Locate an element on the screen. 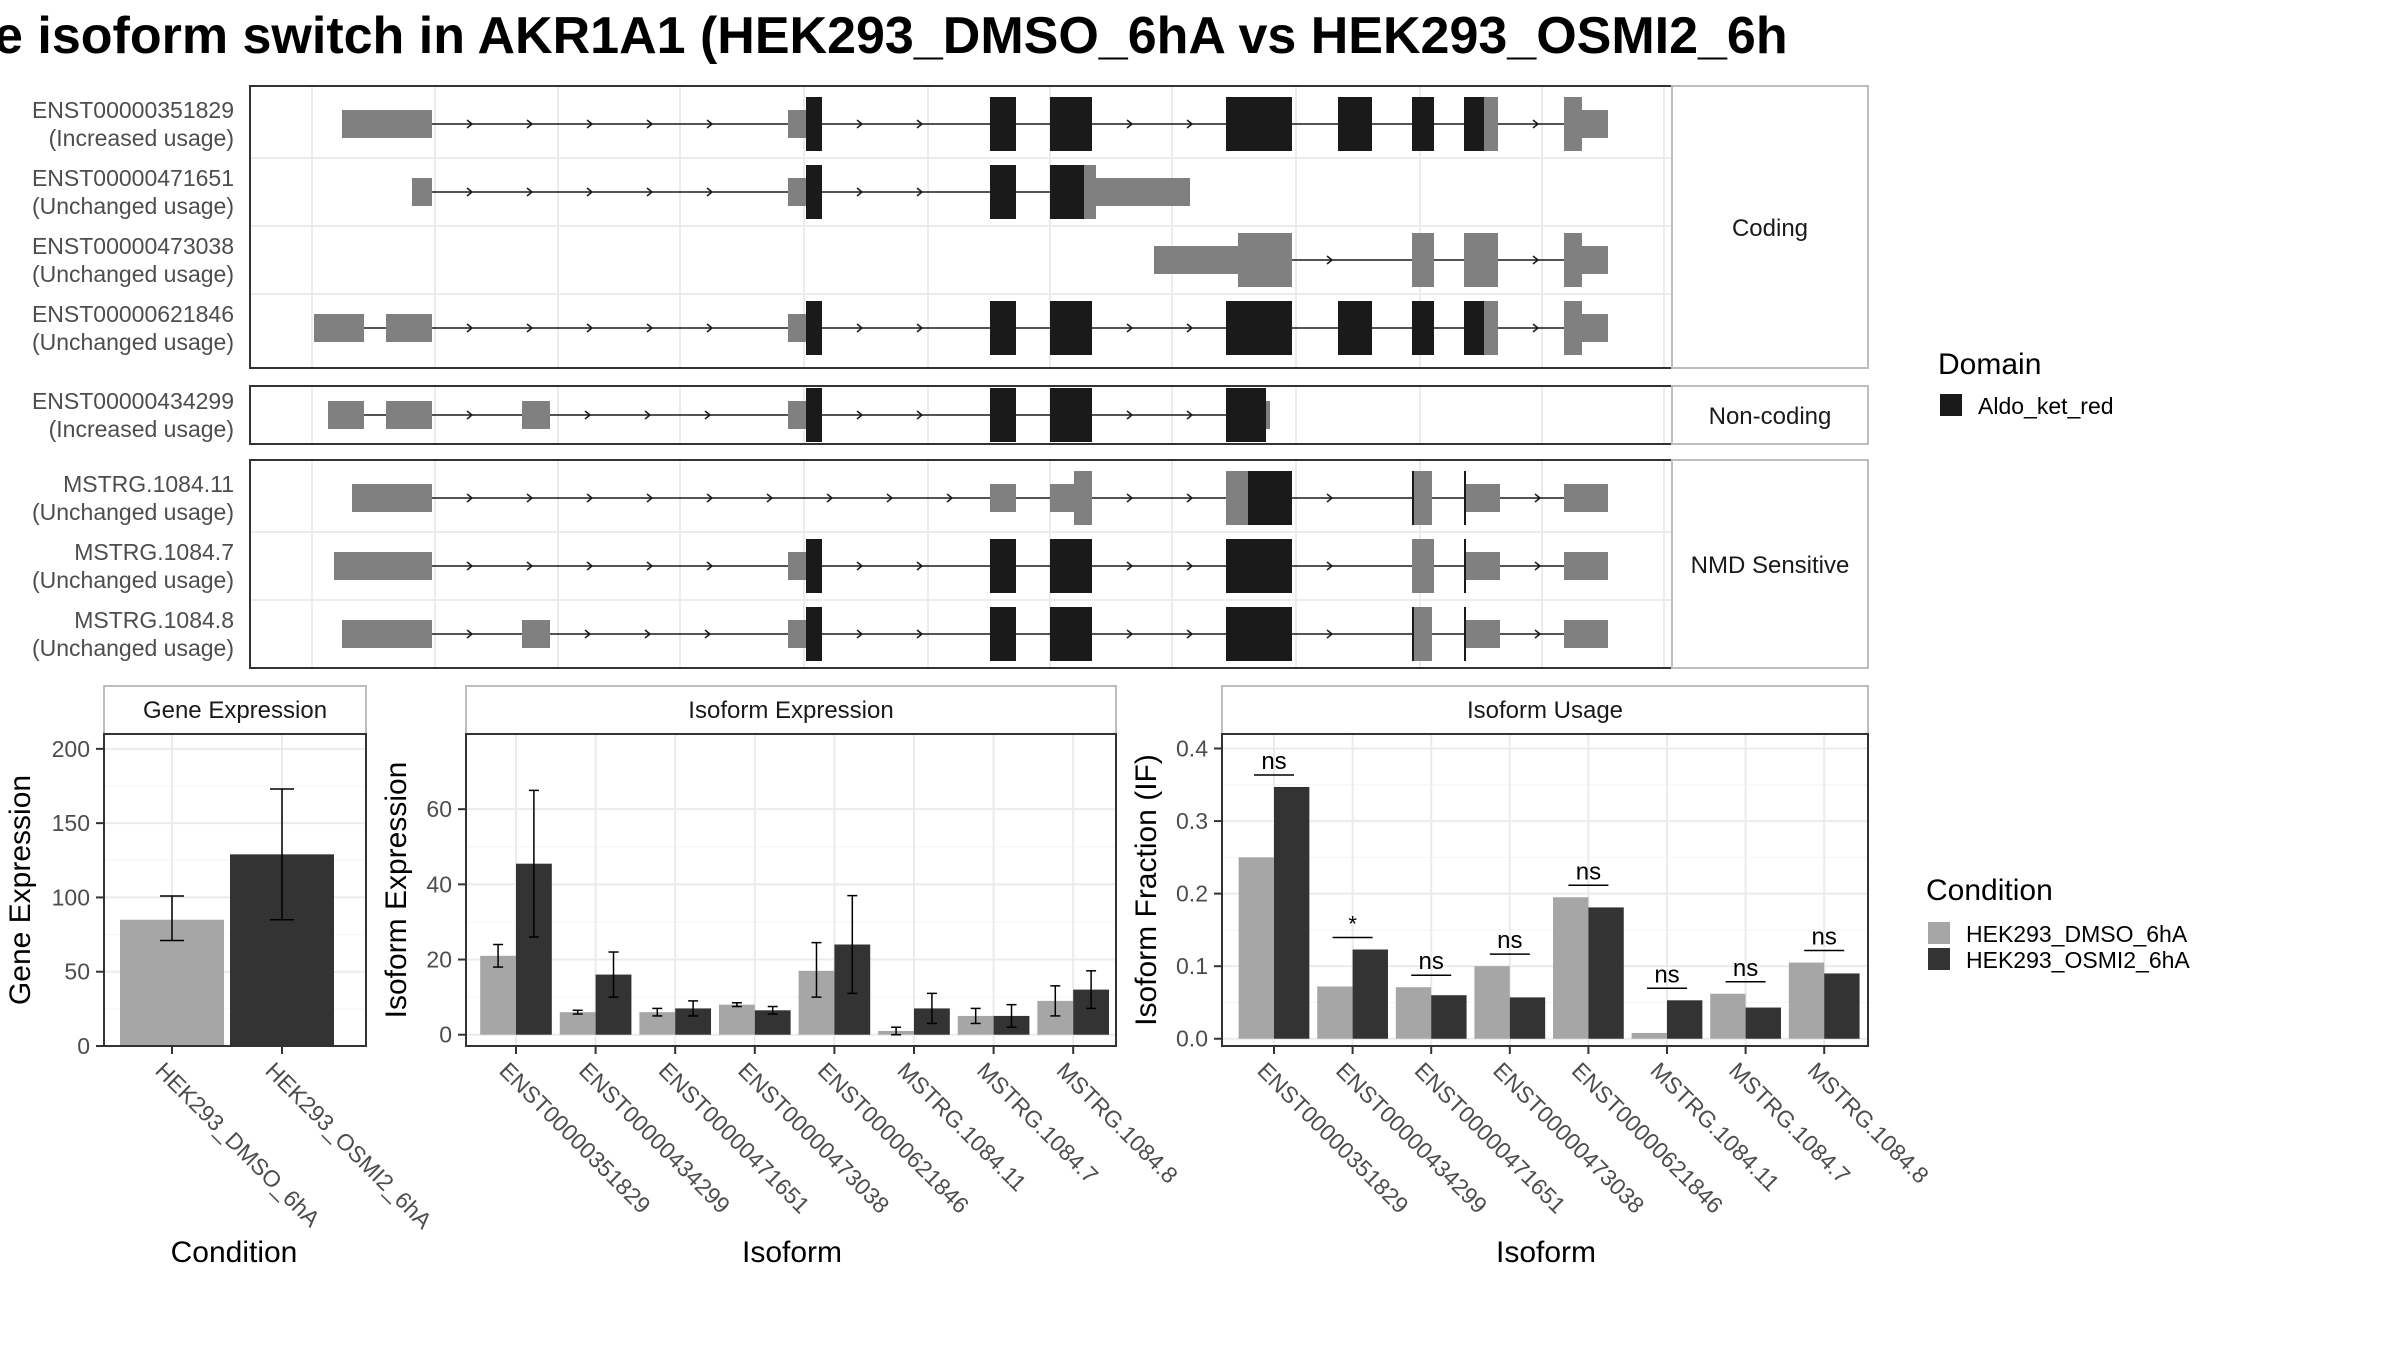 This screenshot has height=1350, width=2400. domain-legend-title: Domain is located at coordinates (1989, 364).